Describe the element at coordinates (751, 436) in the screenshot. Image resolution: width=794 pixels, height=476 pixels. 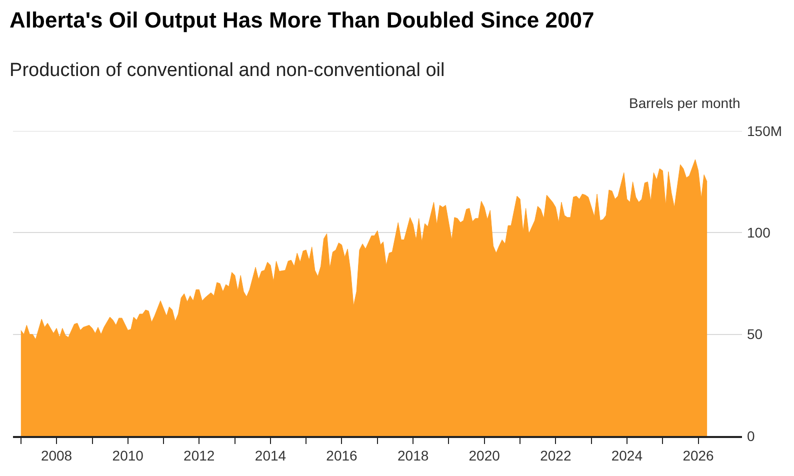
I see `y-tick-label: 0` at that location.